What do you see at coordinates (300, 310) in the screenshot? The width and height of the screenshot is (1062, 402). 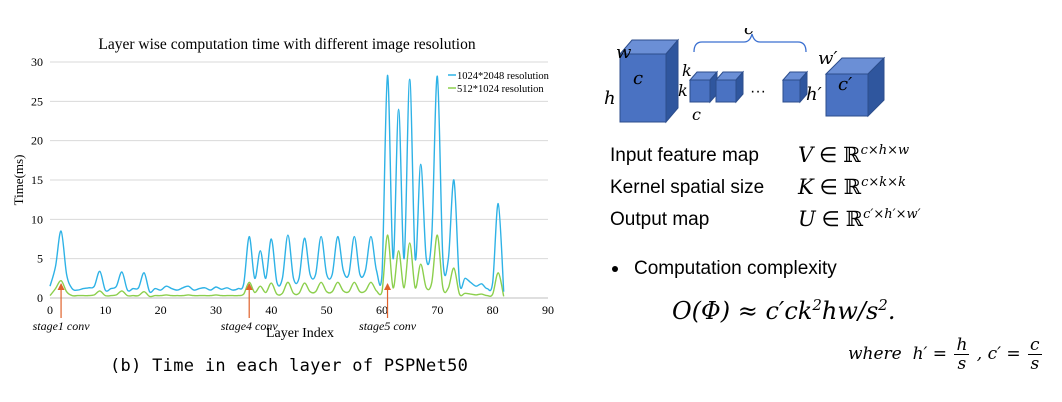 I see `x-tick-labels: 0 10 20 30 40 50 60 70 80 90` at bounding box center [300, 310].